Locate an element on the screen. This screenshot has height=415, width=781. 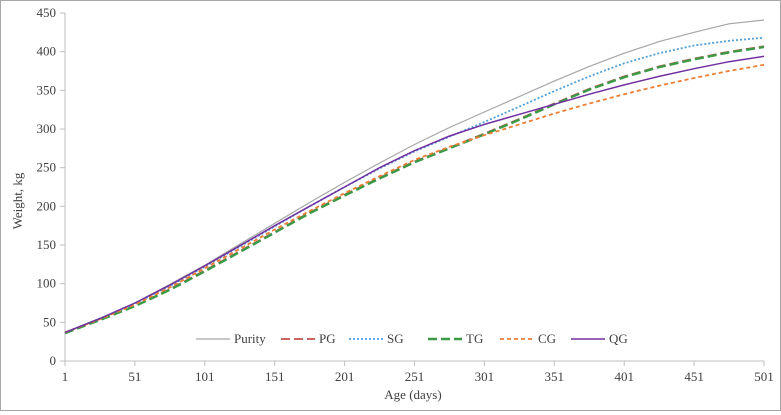
y-tick-label: 200 is located at coordinates (47, 205).